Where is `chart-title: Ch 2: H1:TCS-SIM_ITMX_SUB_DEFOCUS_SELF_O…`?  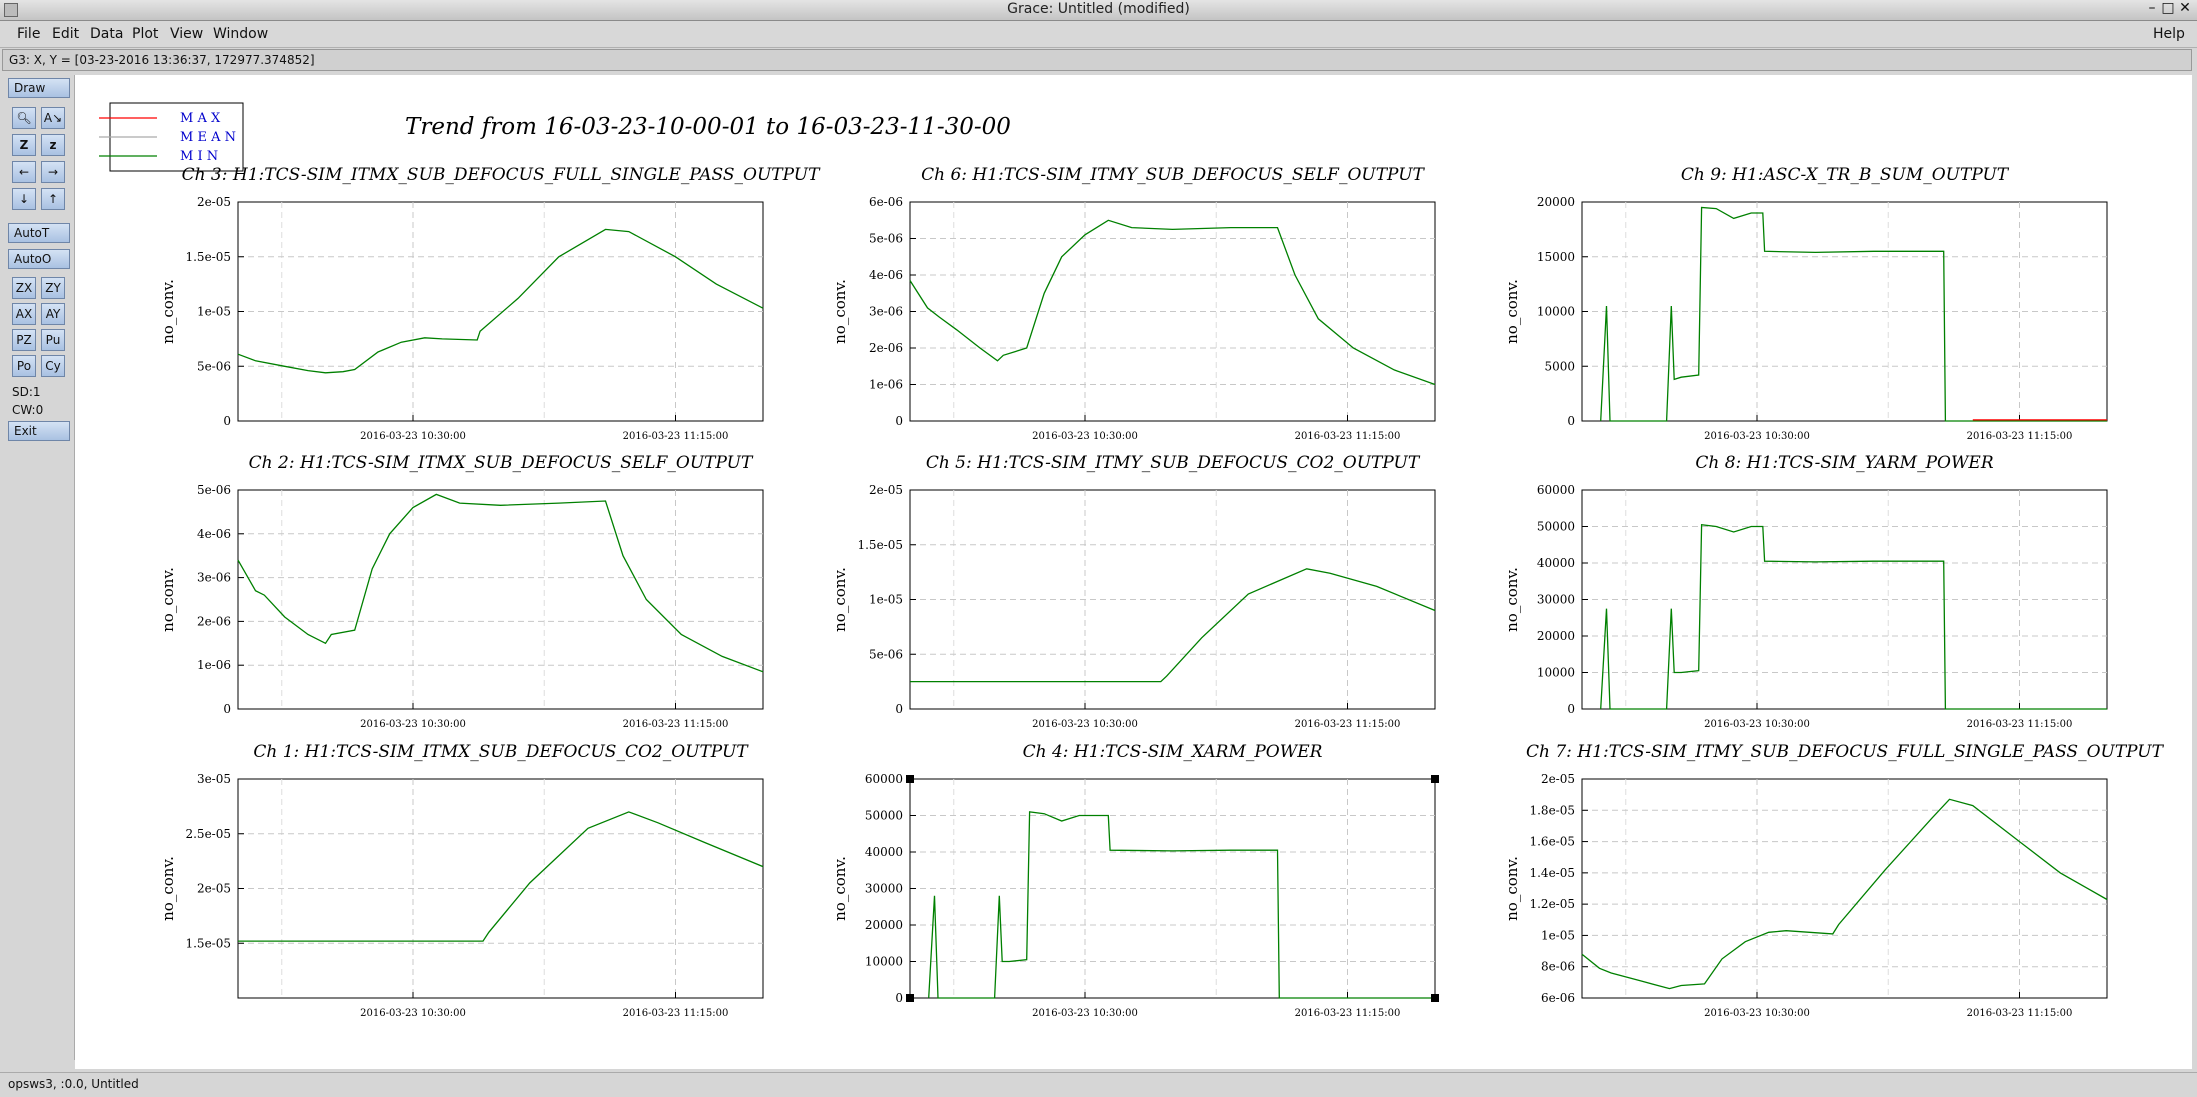 chart-title: Ch 2: H1:TCS-SIM_ITMX_SUB_DEFOCUS_SELF_O… is located at coordinates (501, 463).